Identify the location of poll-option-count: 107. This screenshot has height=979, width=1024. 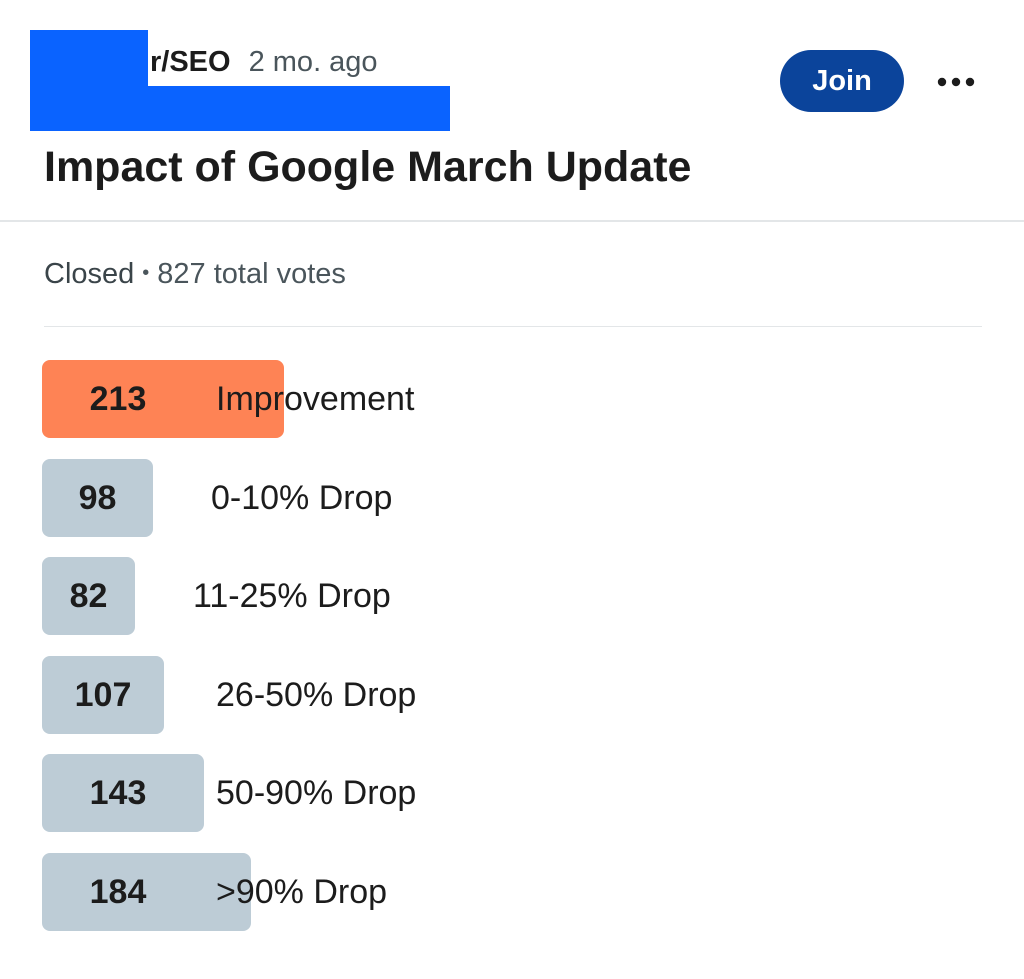
(103, 694).